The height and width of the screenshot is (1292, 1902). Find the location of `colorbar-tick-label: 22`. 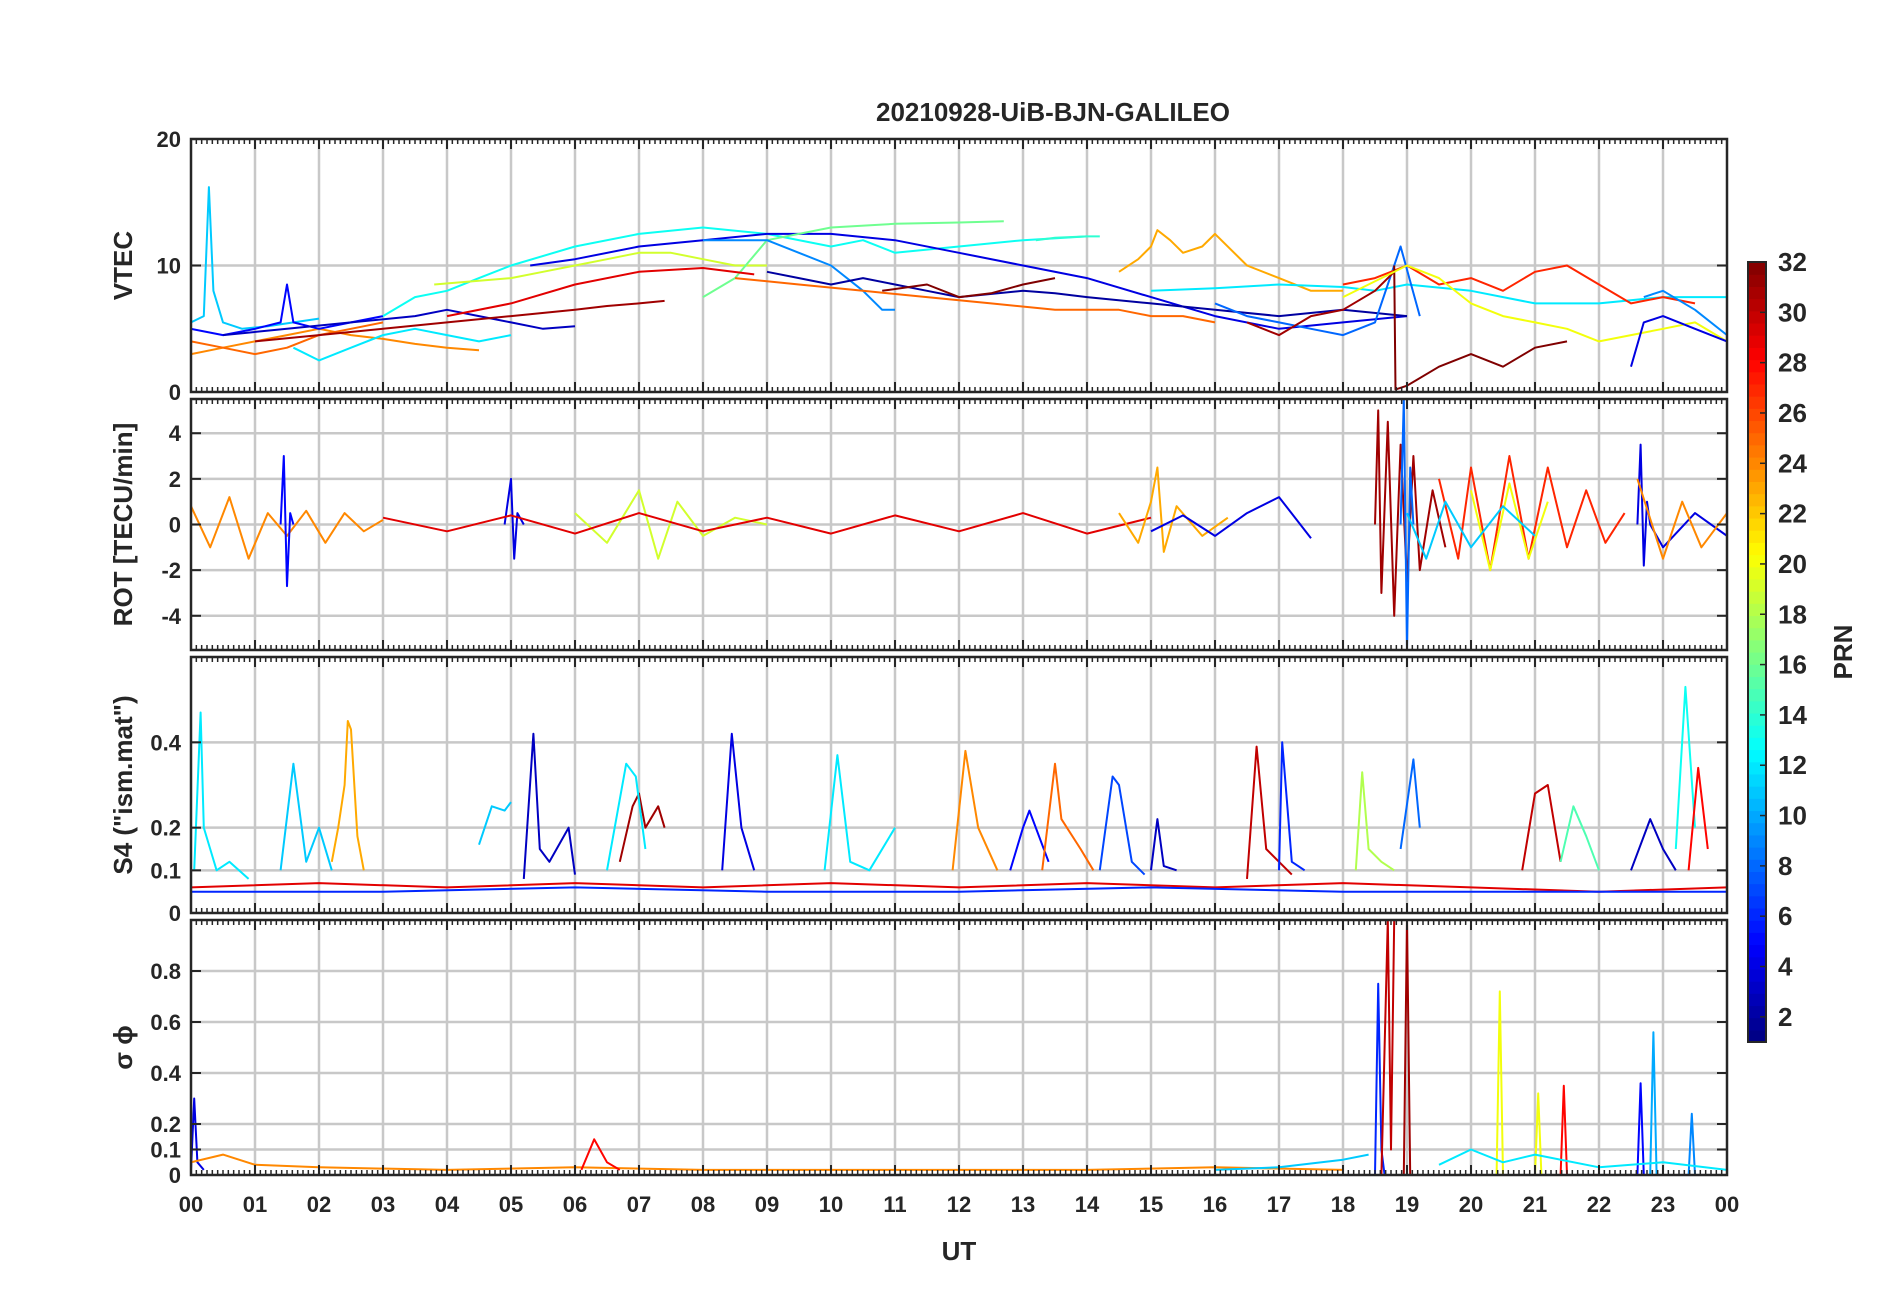

colorbar-tick-label: 22 is located at coordinates (1792, 514).